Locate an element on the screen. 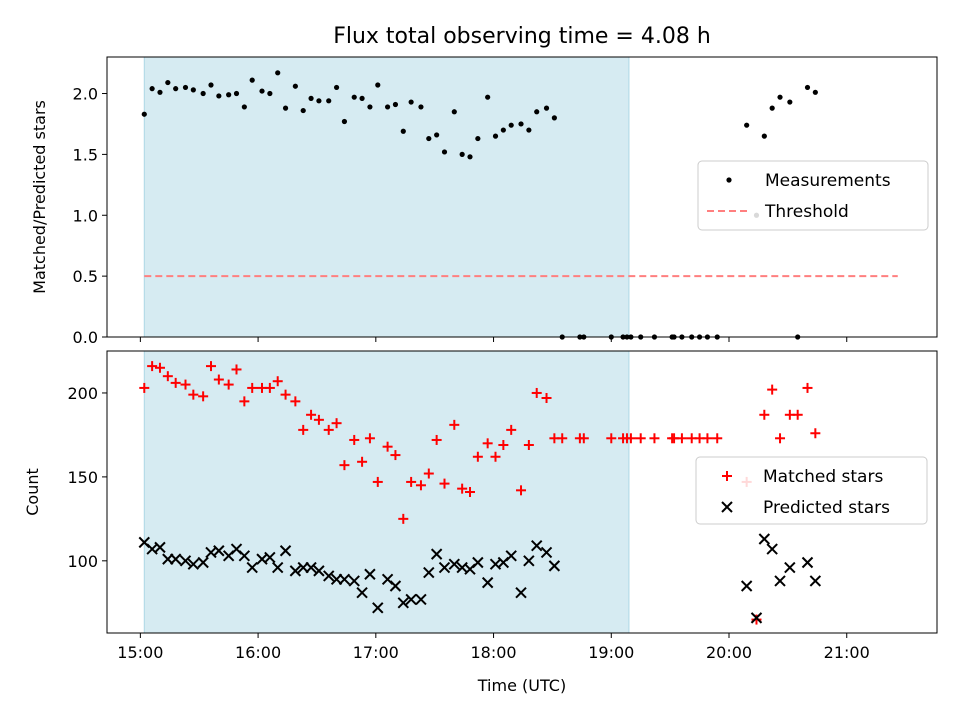 The image size is (960, 720). x-tick-label: 17:00 is located at coordinates (376, 652).